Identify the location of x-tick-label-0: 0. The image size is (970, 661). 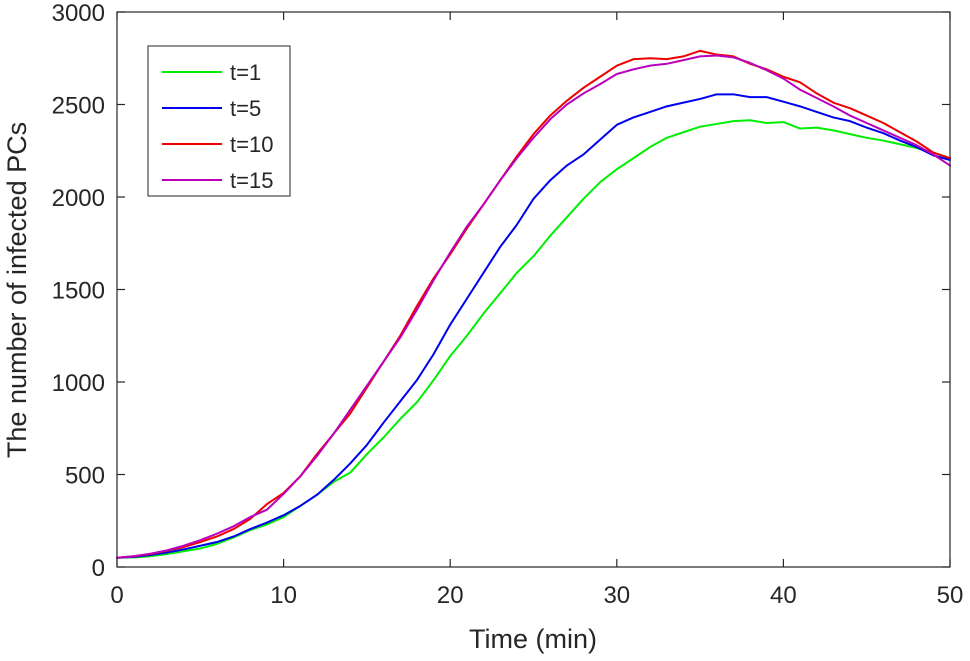
(116, 595).